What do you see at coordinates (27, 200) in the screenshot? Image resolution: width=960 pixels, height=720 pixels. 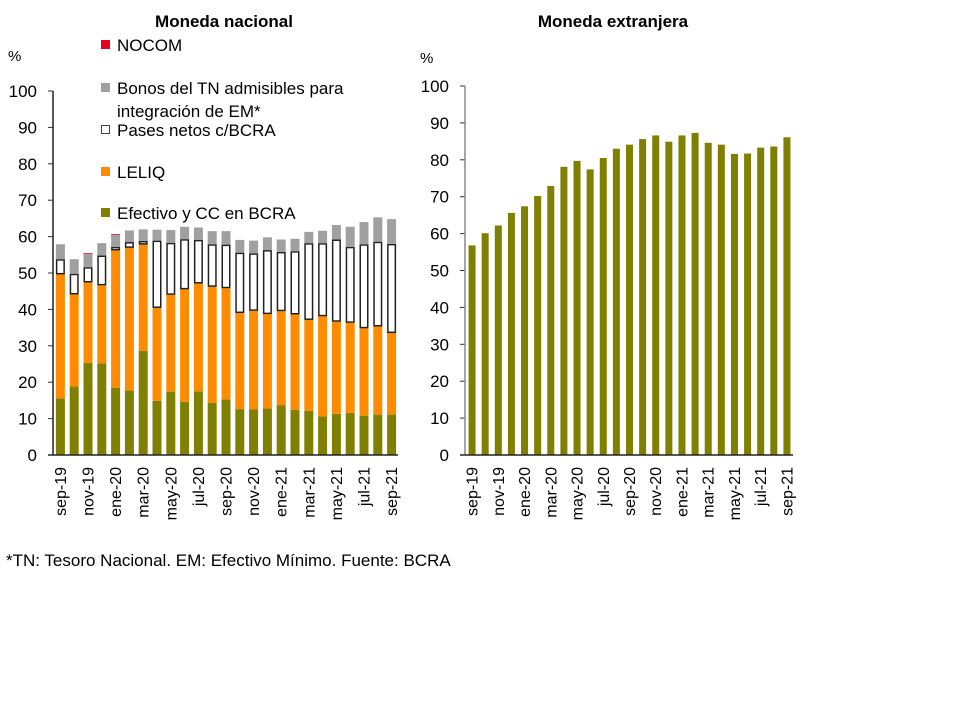 I see `y-tick-label: 70` at bounding box center [27, 200].